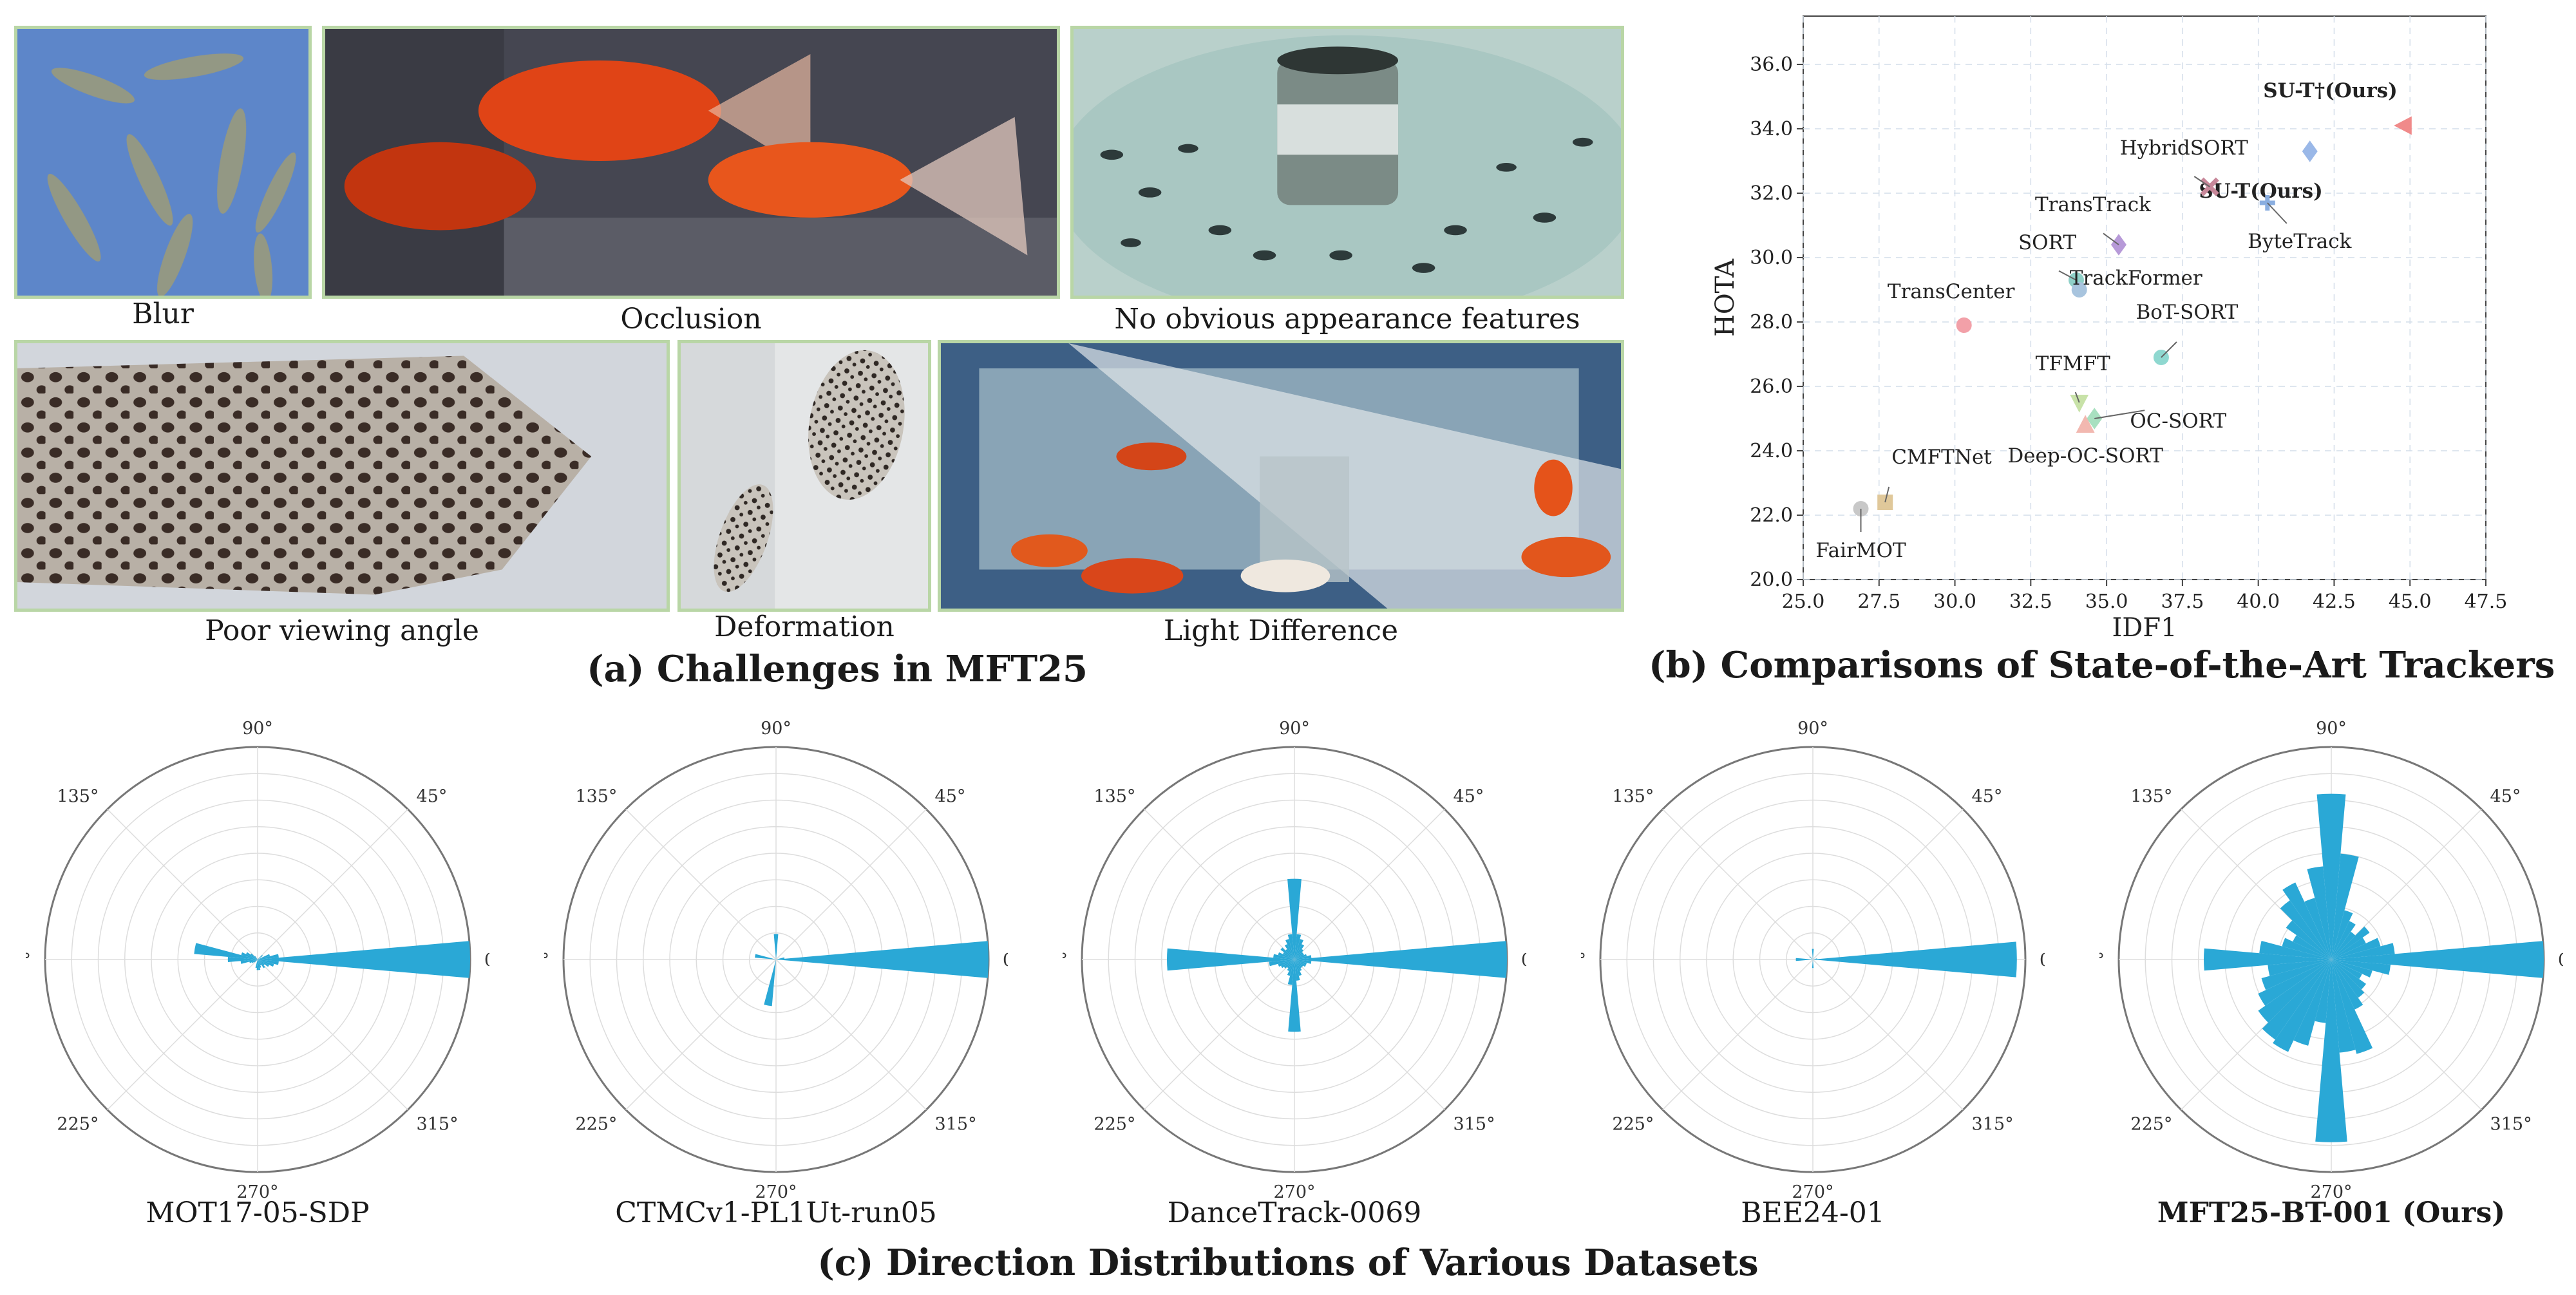  Describe the element at coordinates (1804, 960) in the screenshot. I see `polar-bar-180deg` at that location.